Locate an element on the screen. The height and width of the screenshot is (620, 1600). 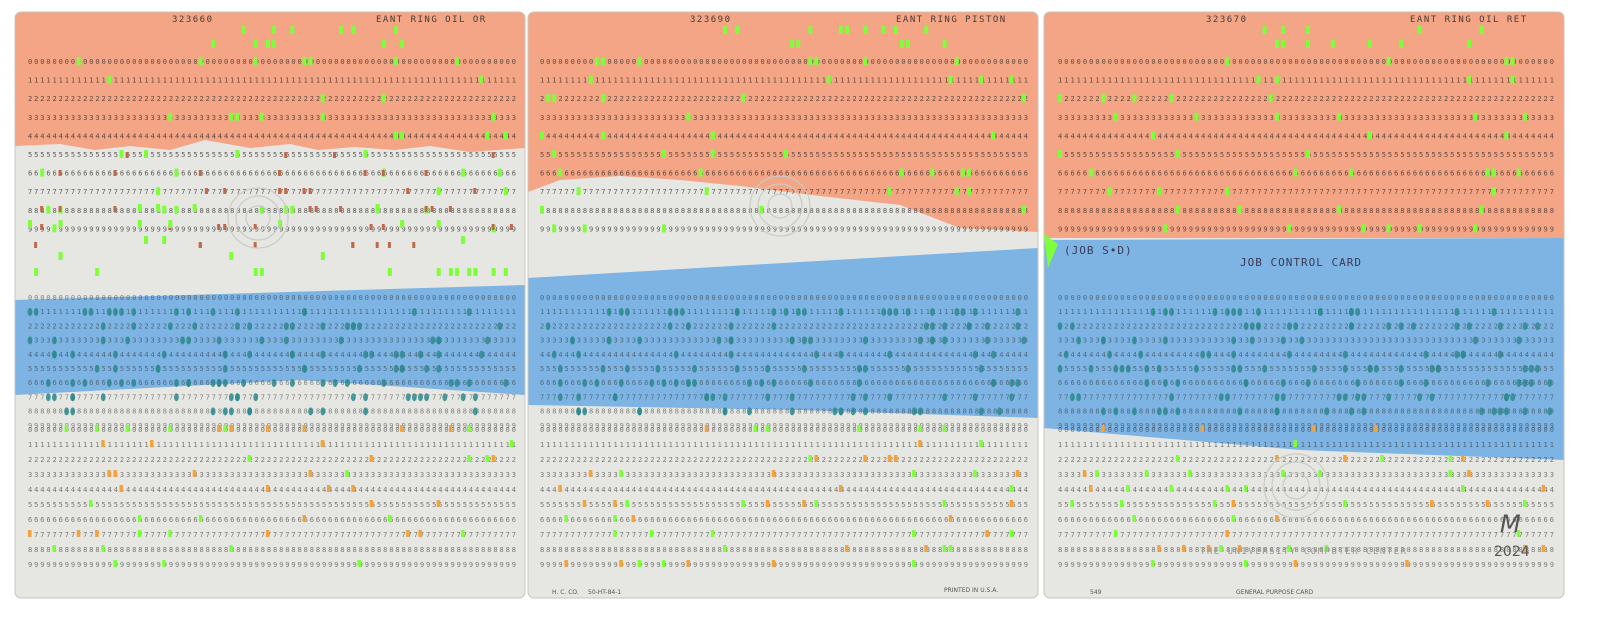
signature-initials: M is located at coordinates (1510, 524).